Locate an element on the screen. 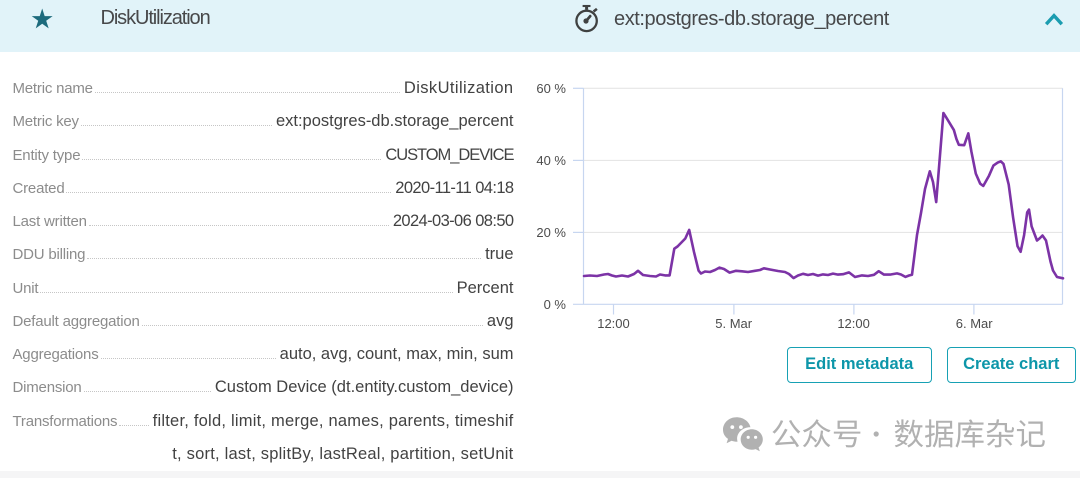  svg-text: 6. Mar is located at coordinates (975, 323).